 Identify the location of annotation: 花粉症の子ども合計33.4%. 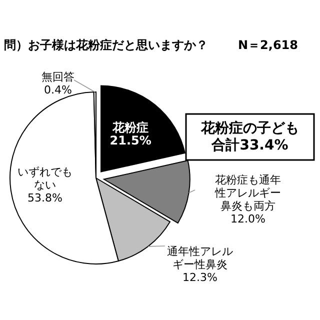
(250, 137).